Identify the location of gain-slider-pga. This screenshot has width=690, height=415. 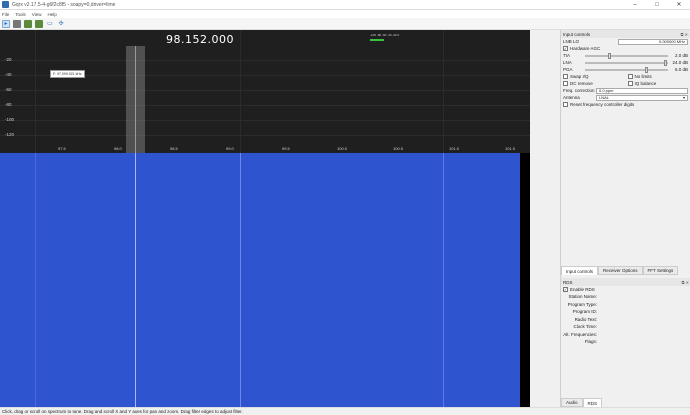
(626, 69).